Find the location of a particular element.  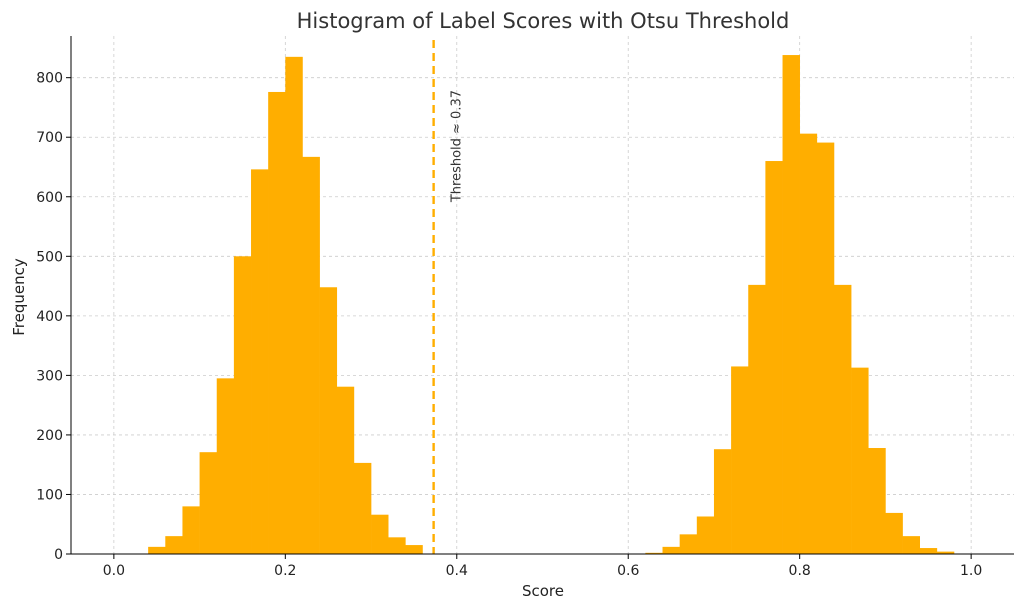

x-tick-label: 0.6 is located at coordinates (628, 571).